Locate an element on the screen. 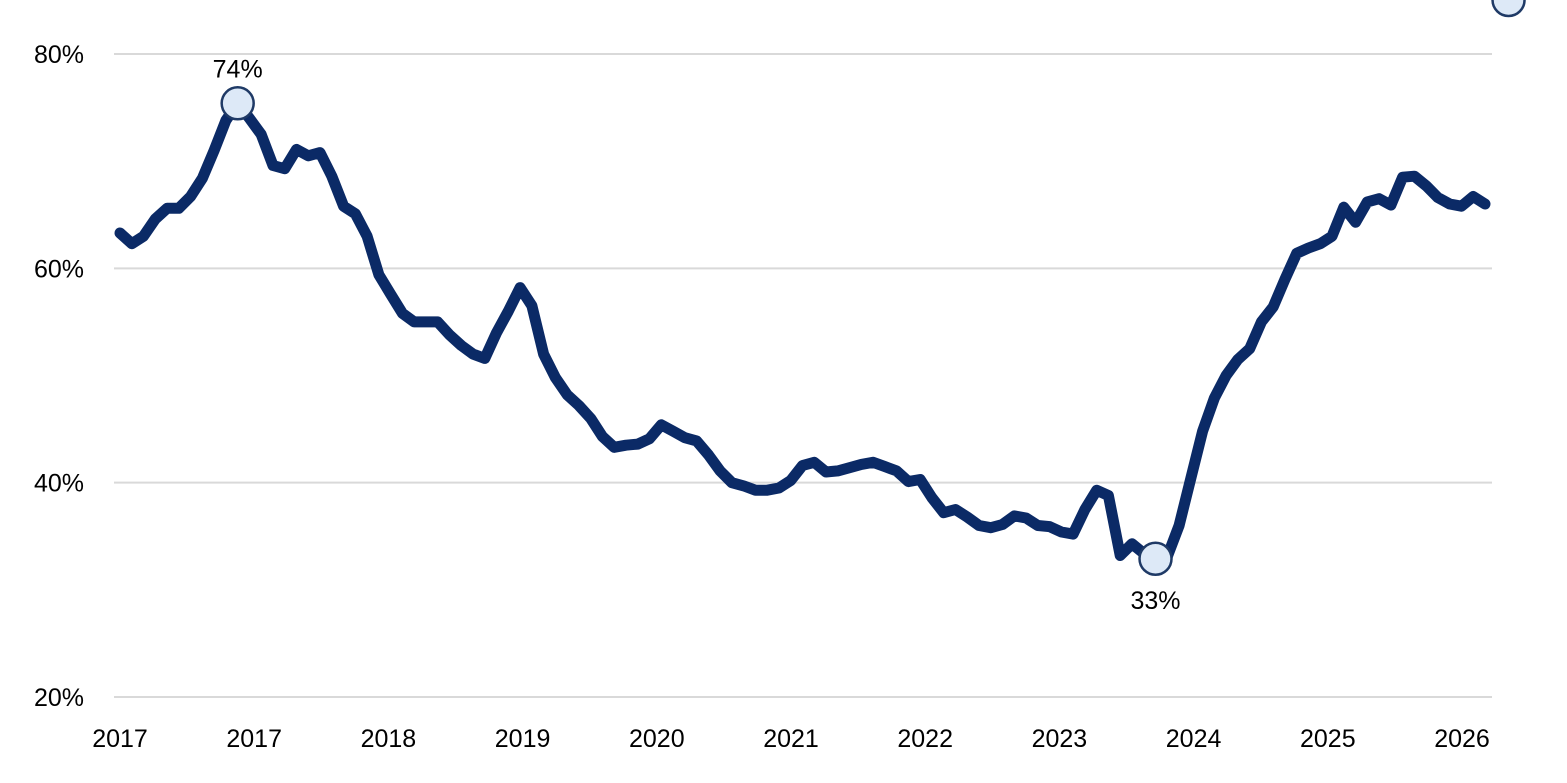 The height and width of the screenshot is (783, 1567). x-tick-label: 2020 is located at coordinates (657, 739).